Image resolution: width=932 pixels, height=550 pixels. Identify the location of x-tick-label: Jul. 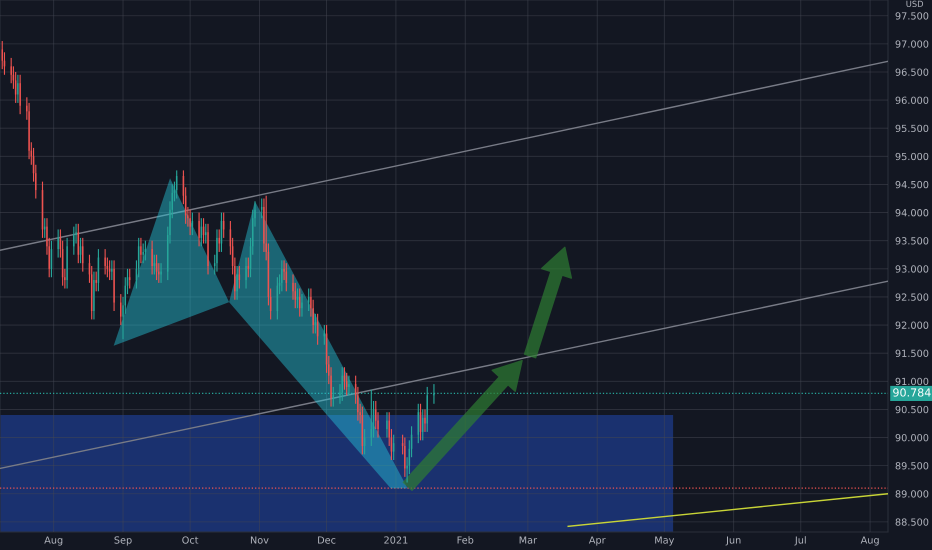
(800, 541).